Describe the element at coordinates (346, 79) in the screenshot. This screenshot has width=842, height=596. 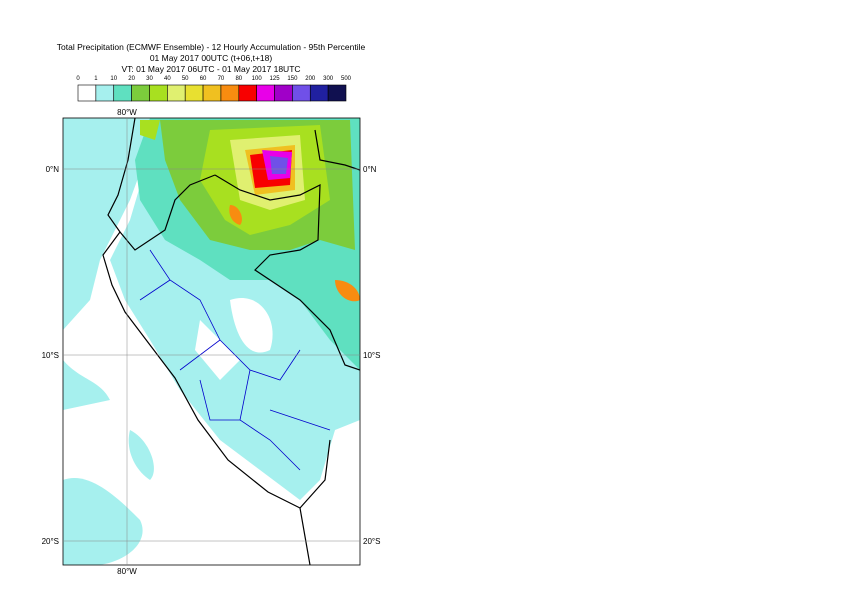
I see `colorbar-label: 500` at that location.